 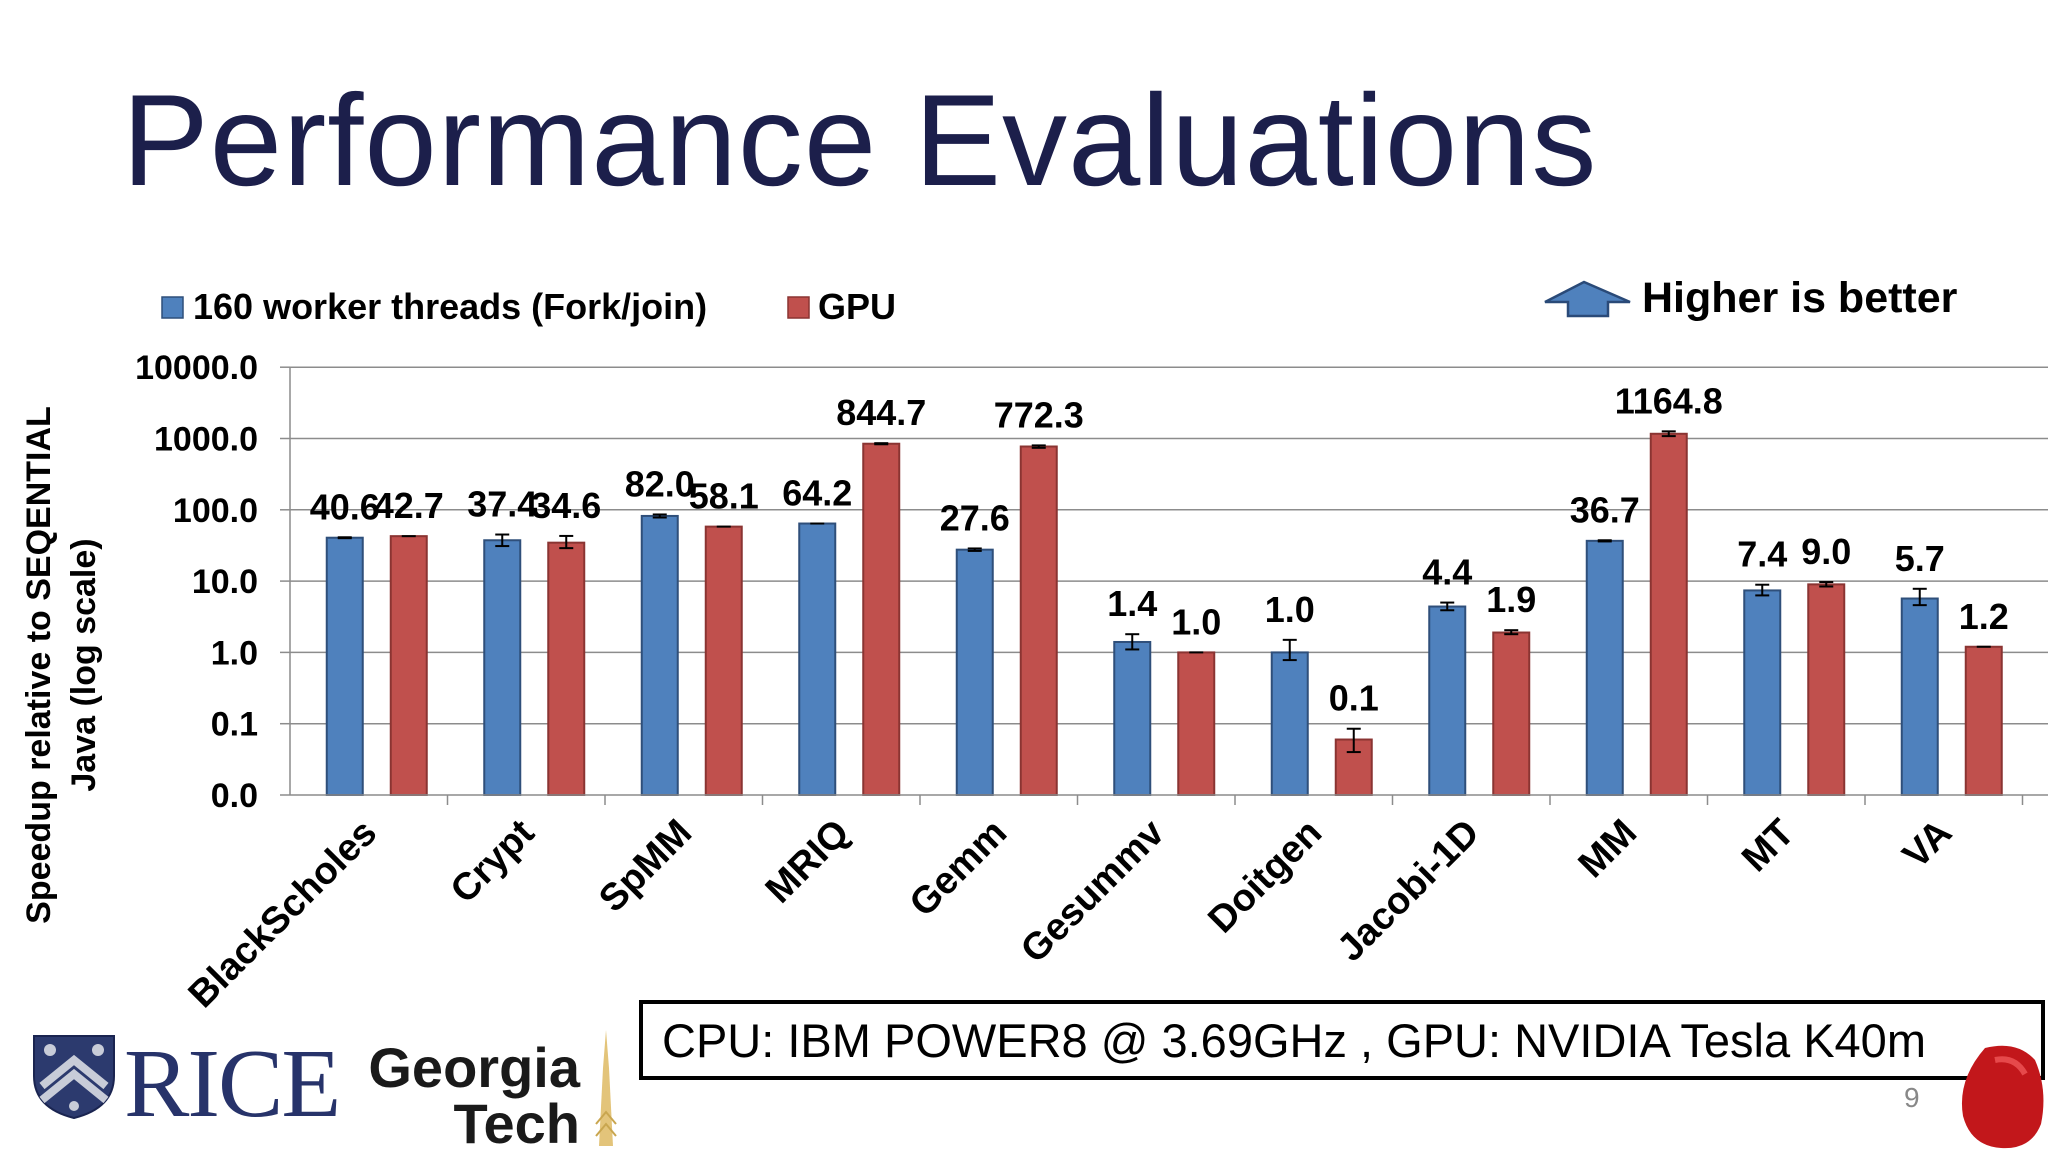 I want to click on y-tick-label: 1.0, so click(x=234, y=653).